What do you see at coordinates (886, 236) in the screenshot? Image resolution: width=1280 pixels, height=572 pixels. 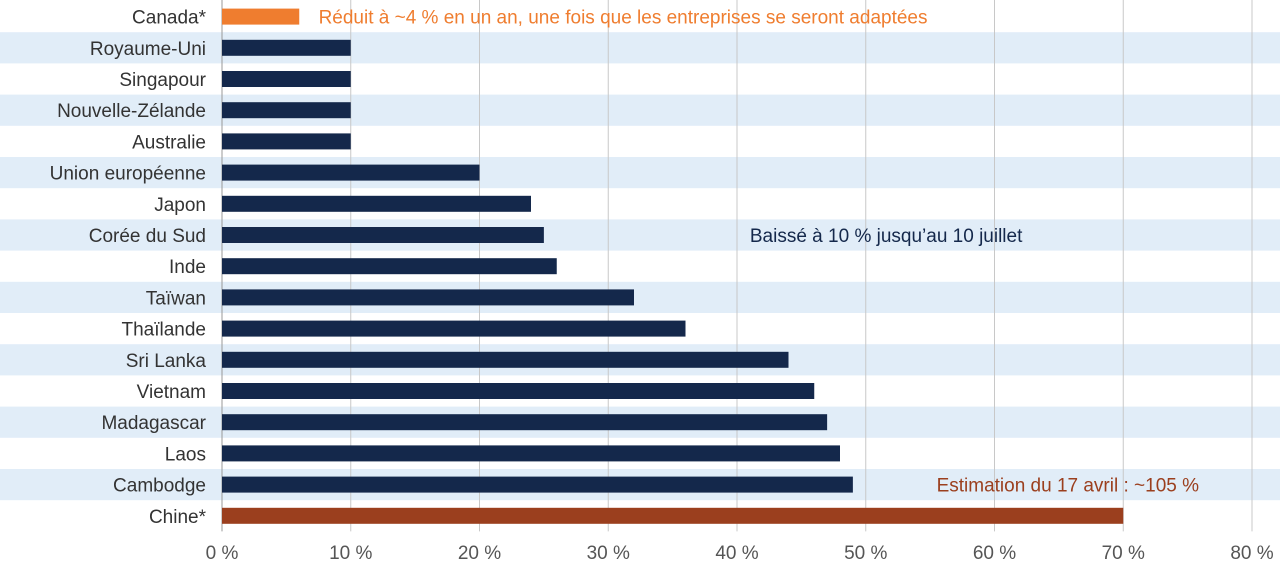 I see `annotation-label: Baissé à 10 % jusqu’au 10 juillet` at bounding box center [886, 236].